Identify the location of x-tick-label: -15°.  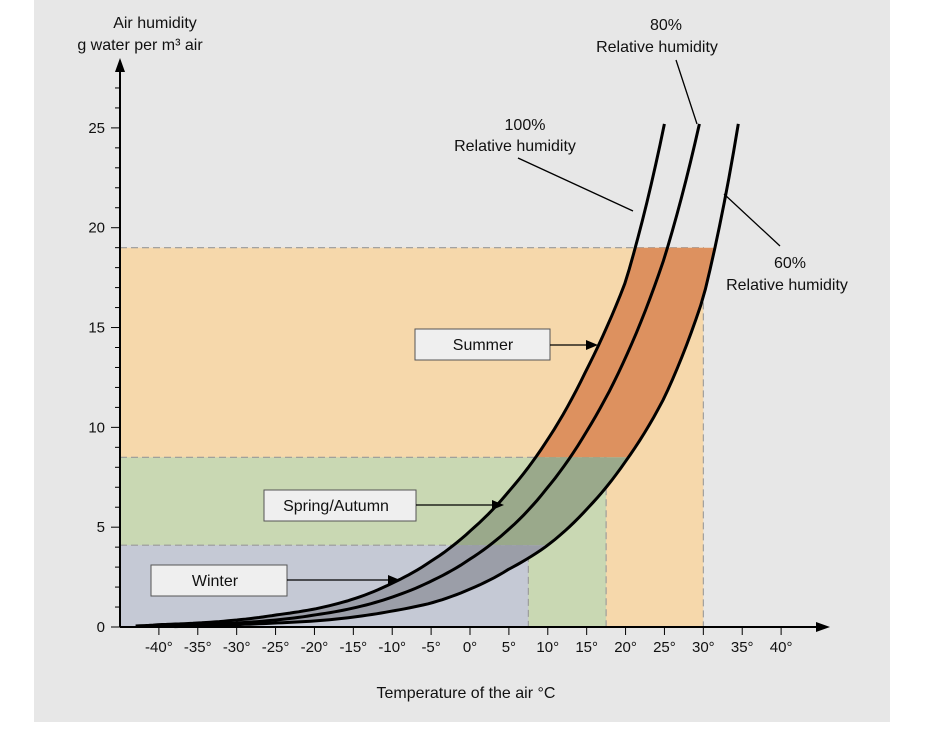
(353, 647).